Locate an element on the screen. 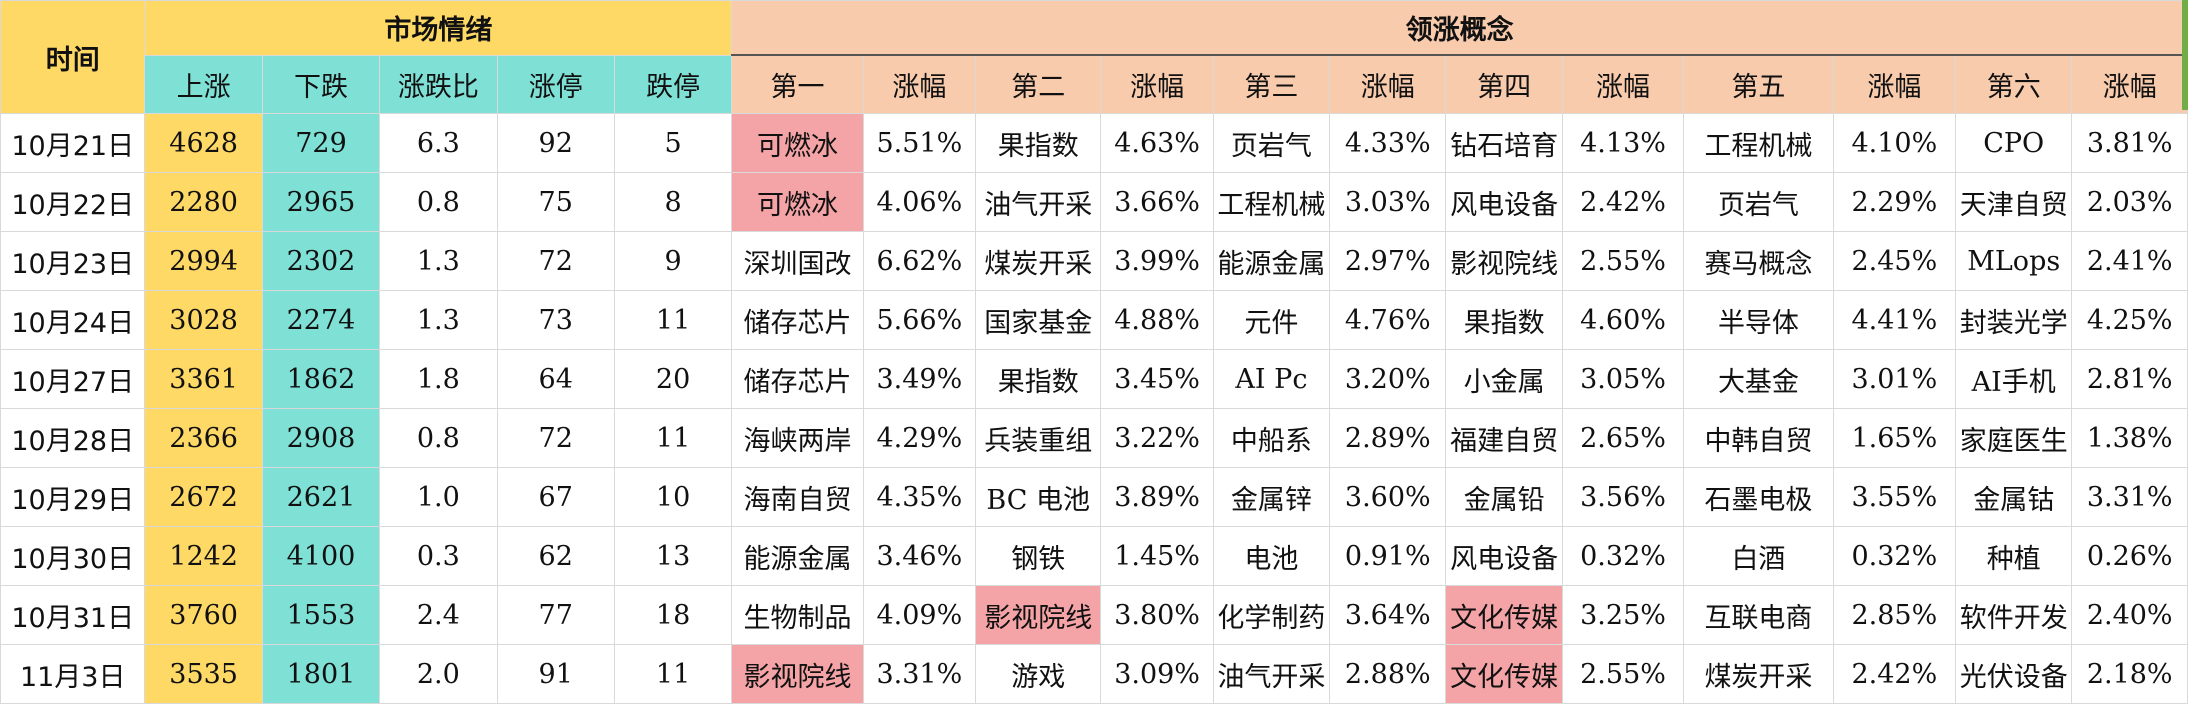 This screenshot has width=2188, height=718. concept-gain-cell: 3.60% is located at coordinates (1388, 497).